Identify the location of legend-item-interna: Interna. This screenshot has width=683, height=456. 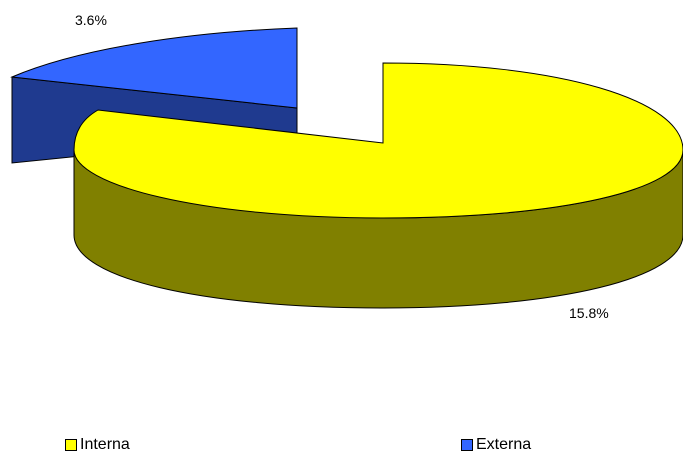
(97, 445).